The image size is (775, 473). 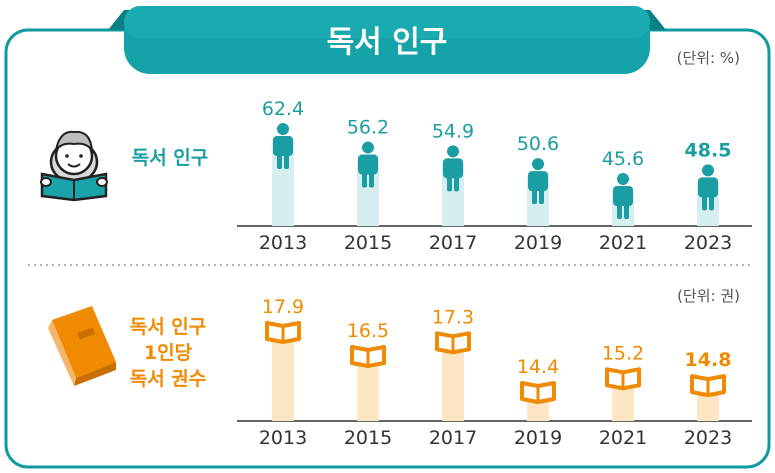 What do you see at coordinates (283, 307) in the screenshot?
I see `books-value-label-2013: 17.9` at bounding box center [283, 307].